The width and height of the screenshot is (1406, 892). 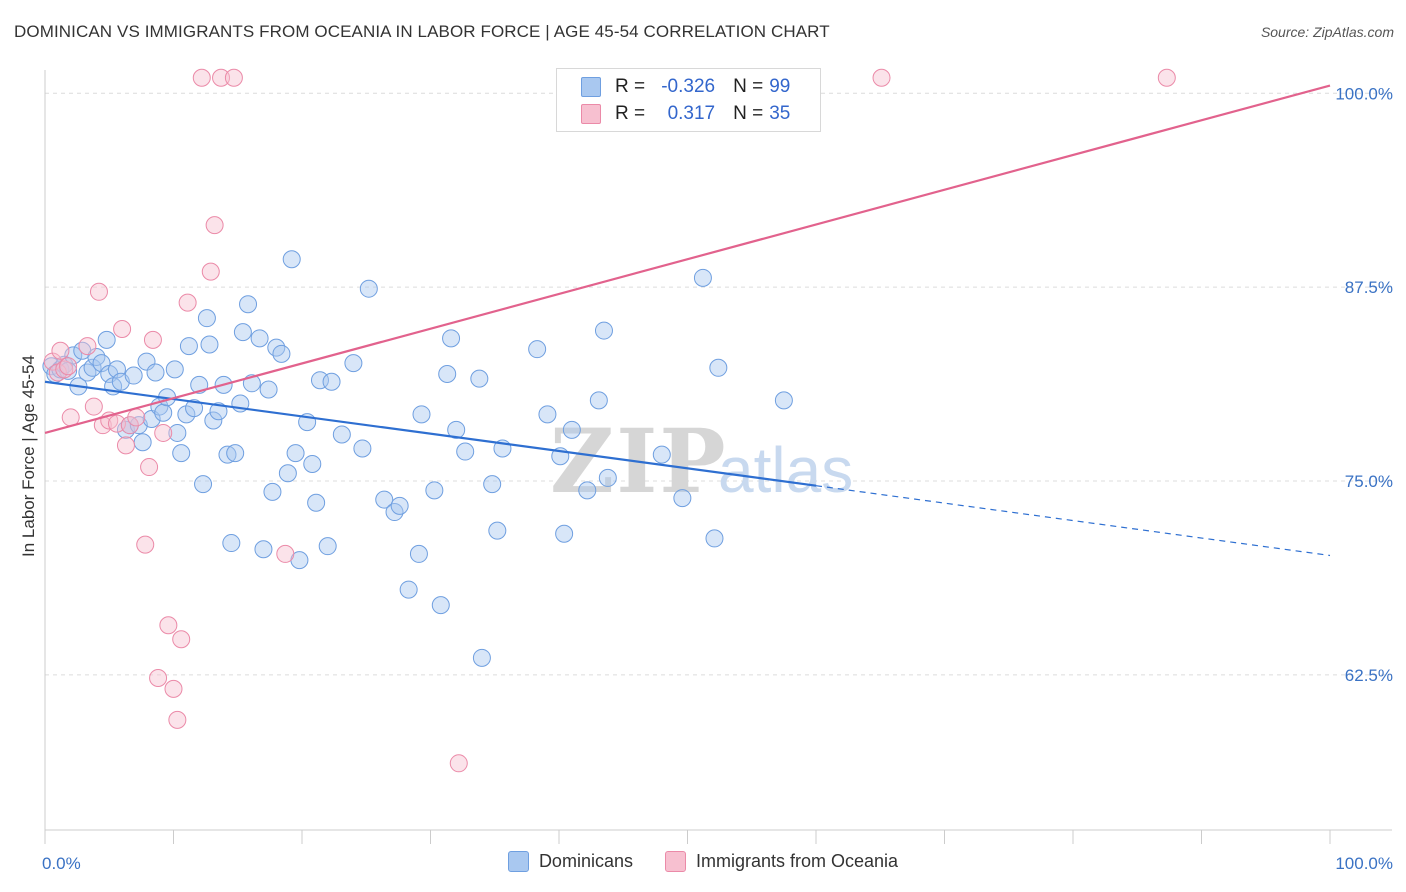 I want to click on y-tick-label: 62.5%, so click(x=1369, y=675).